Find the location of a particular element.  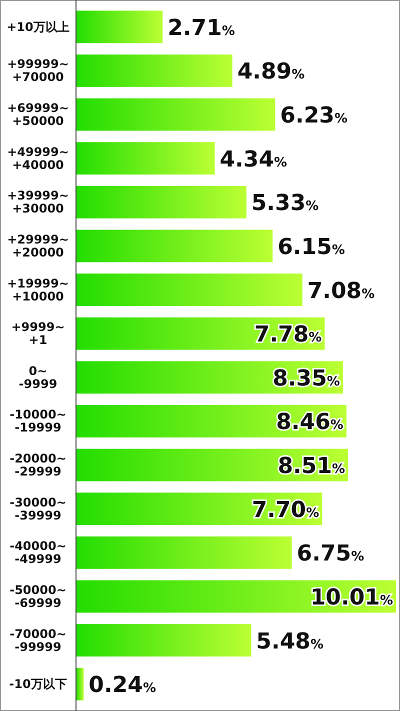

data-label: 4.34% is located at coordinates (254, 159).